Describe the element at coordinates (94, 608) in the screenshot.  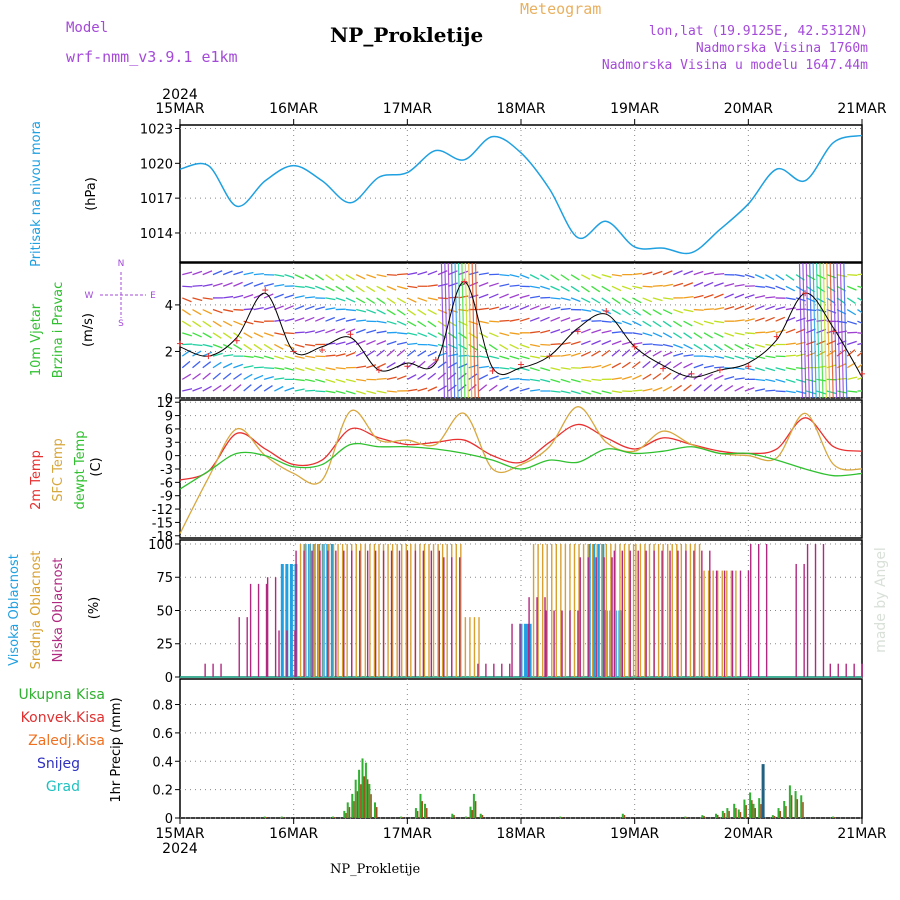
I see `cloud-unit-label: (%)` at that location.